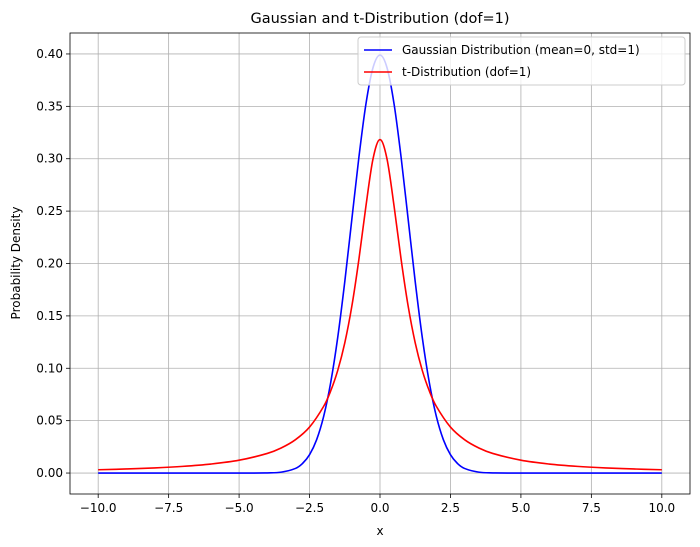 The width and height of the screenshot is (700, 547). Describe the element at coordinates (49, 264) in the screenshot. I see `y-tick-label: 0.20` at that location.